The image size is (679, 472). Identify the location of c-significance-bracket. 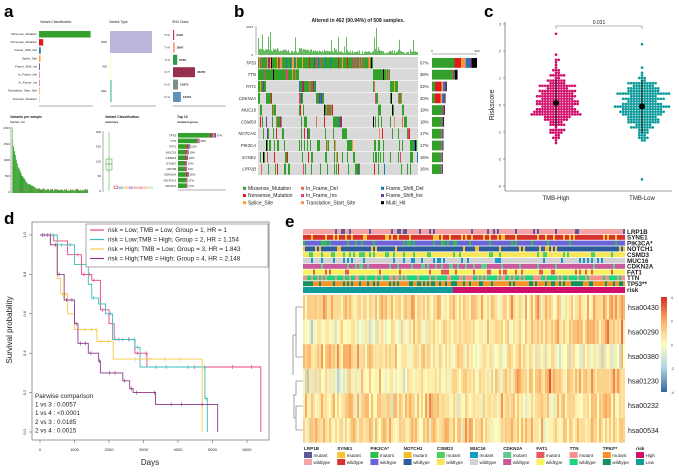
(599, 27).